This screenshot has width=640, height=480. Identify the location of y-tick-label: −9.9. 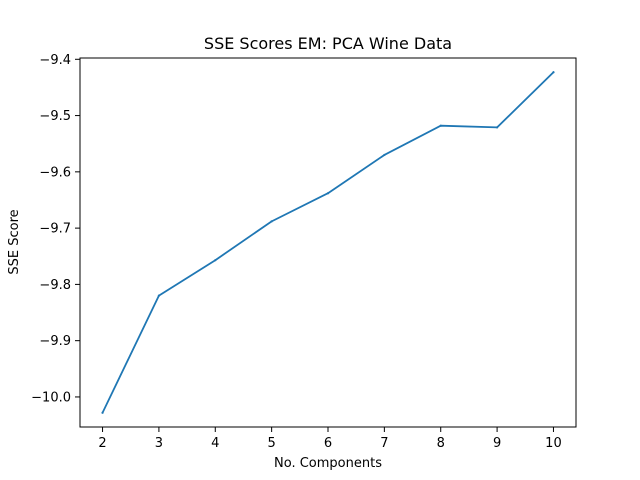
(55, 341).